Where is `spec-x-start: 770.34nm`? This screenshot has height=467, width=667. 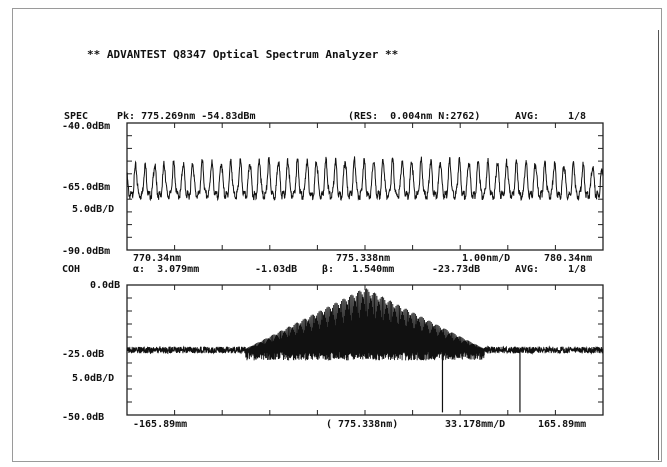
spec-x-start: 770.34nm is located at coordinates (157, 258).